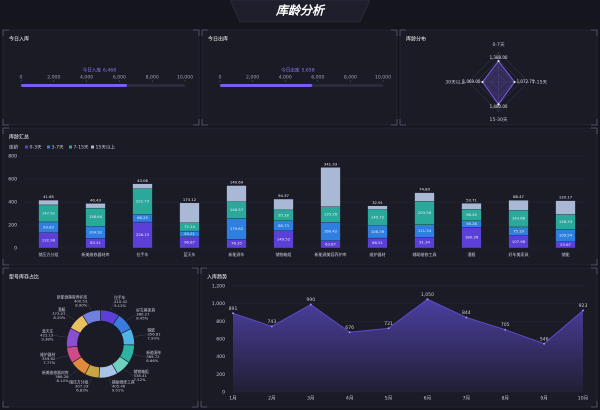 The image size is (600, 410). Describe the element at coordinates (308, 71) in the screenshot. I see `progress-value: 5,658` at that location.